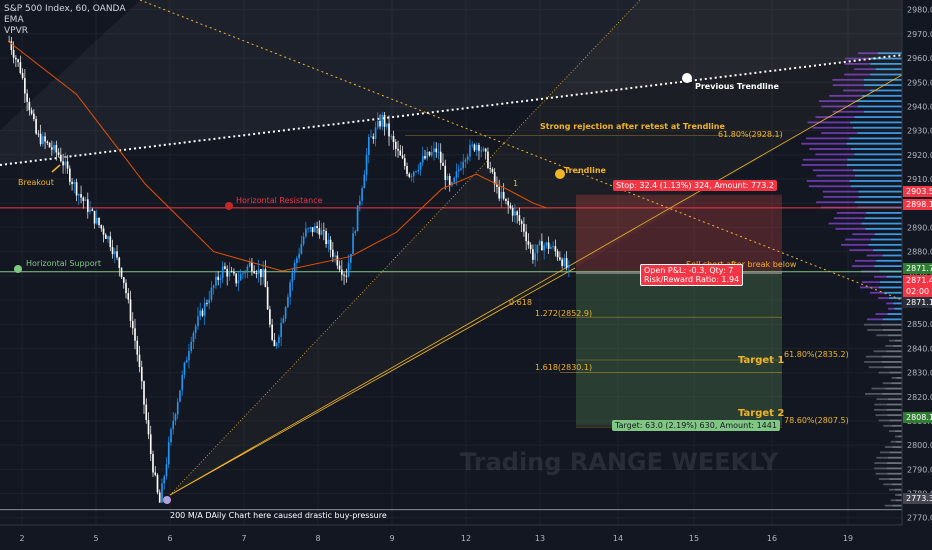 The width and height of the screenshot is (932, 550). I want to click on target-info-box: Target: 63.0 (2.19%) 630, Amount: 1441, so click(696, 425).